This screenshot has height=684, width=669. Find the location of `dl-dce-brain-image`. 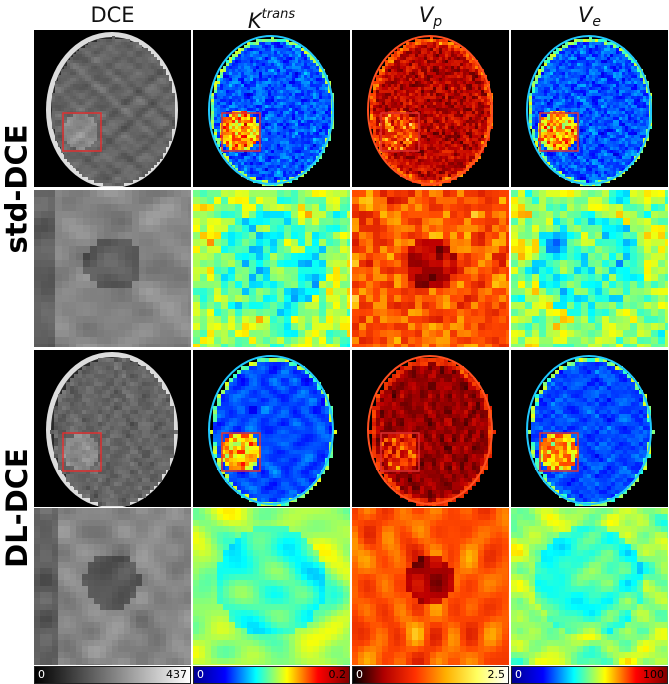

dl-dce-brain-image is located at coordinates (112, 428).